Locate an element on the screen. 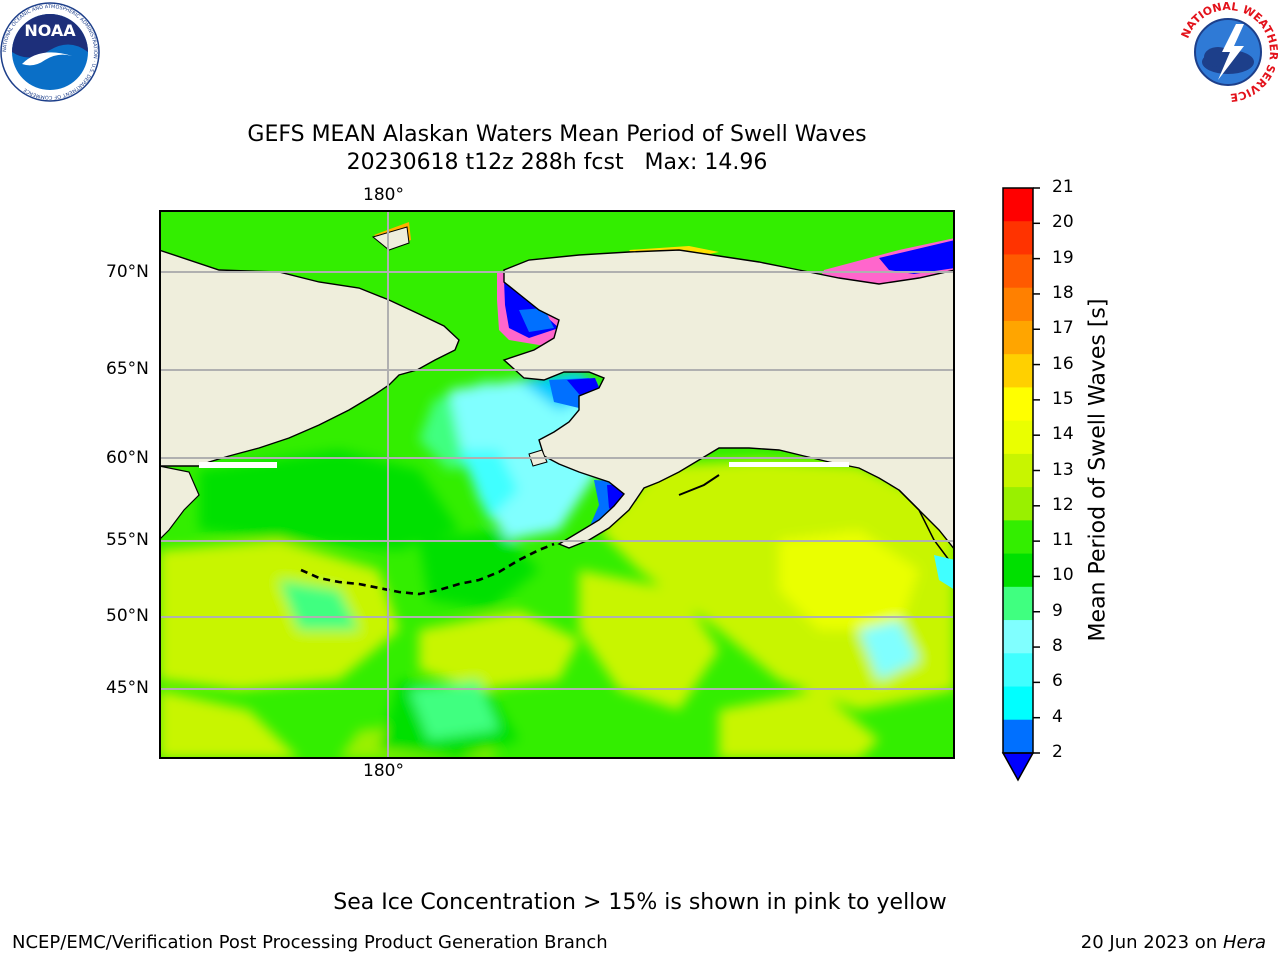  lat-label-50: 50°N is located at coordinates (127, 616).